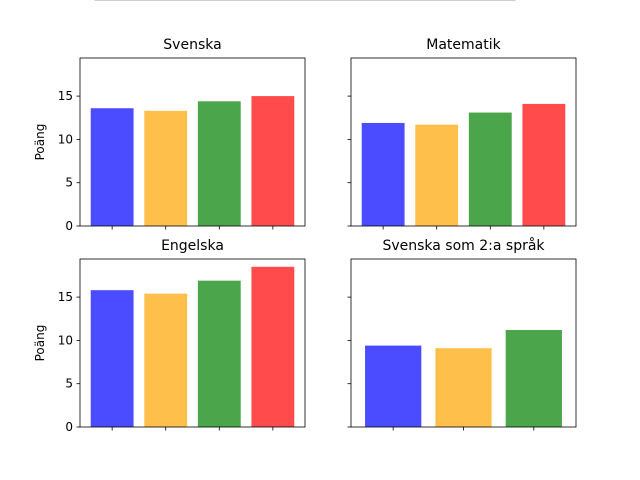 This screenshot has height=480, width=640. What do you see at coordinates (463, 245) in the screenshot?
I see `panel-title-4: Svenska som 2:a språk` at bounding box center [463, 245].